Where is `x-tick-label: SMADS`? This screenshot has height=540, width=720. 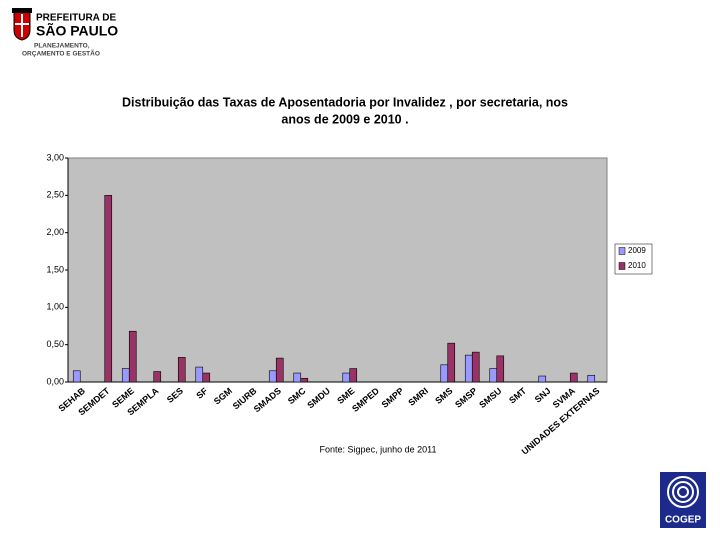 x-tick-label: SMADS is located at coordinates (267, 400).